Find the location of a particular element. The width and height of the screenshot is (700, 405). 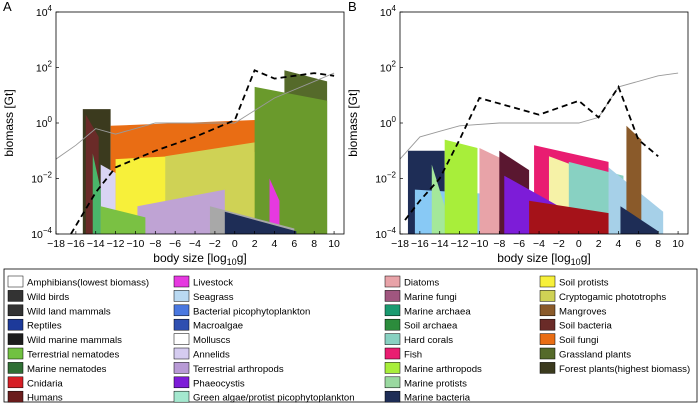

jellyfish-icon is located at coordinates (15, 382).